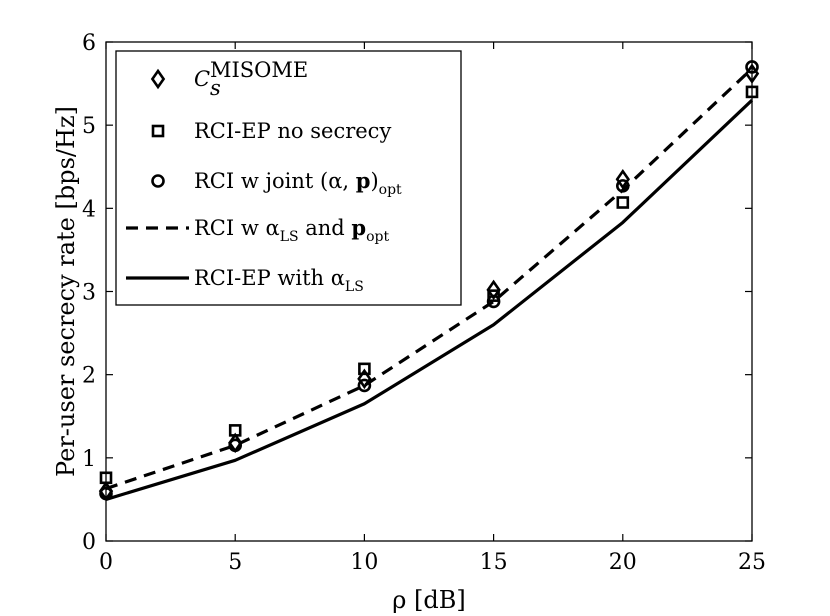  I want to click on y-tick-label: 5, so click(89, 126).